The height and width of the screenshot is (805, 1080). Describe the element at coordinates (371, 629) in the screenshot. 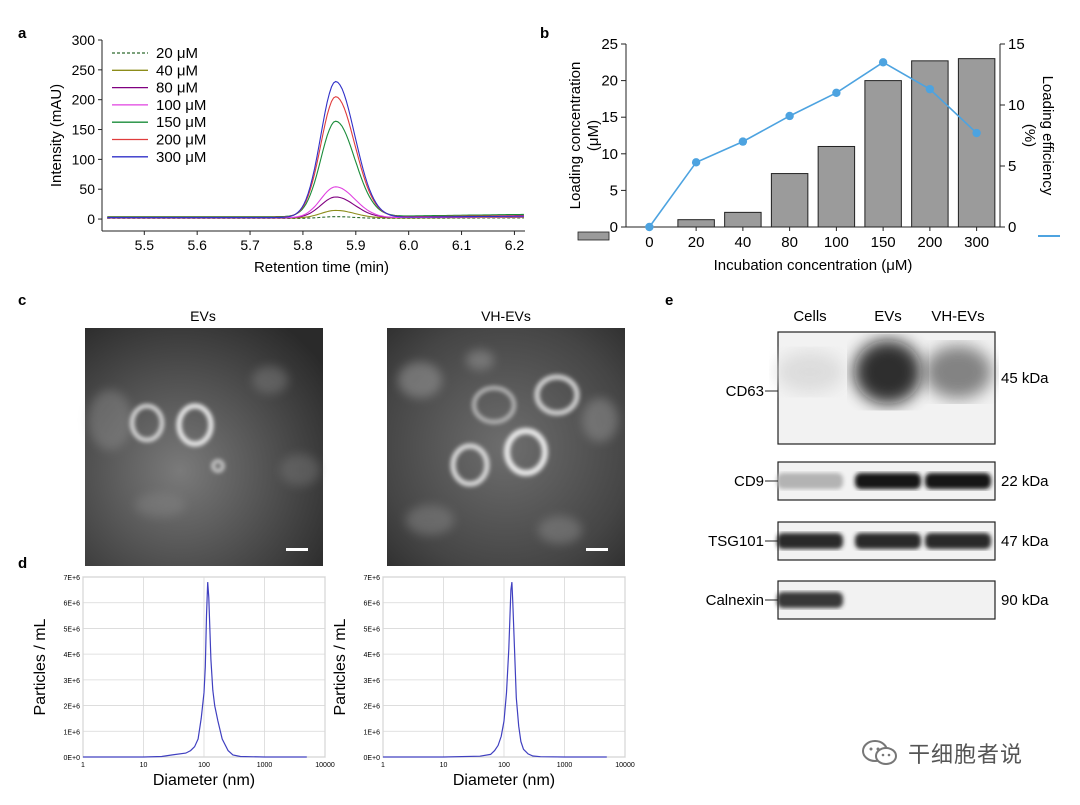

I see `y-tick-label: 5E+6` at that location.